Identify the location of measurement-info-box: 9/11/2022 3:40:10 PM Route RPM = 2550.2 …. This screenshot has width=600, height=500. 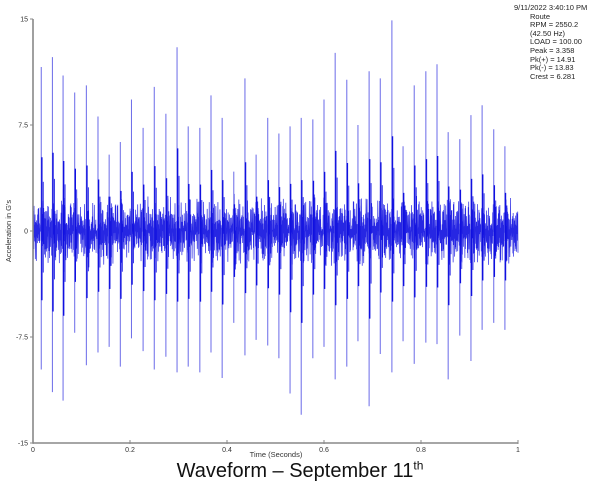
(550, 42).